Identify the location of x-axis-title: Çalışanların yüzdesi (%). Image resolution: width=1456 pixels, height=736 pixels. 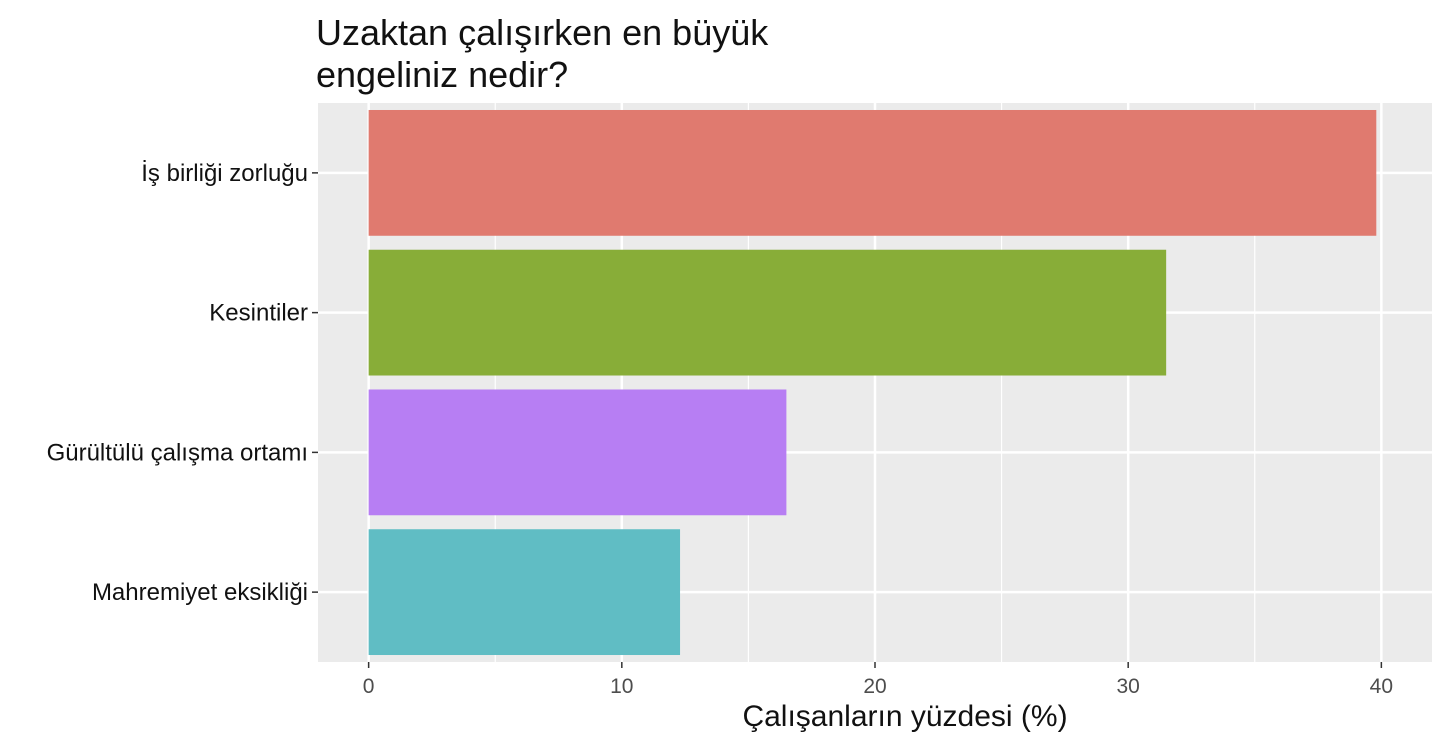
(904, 716).